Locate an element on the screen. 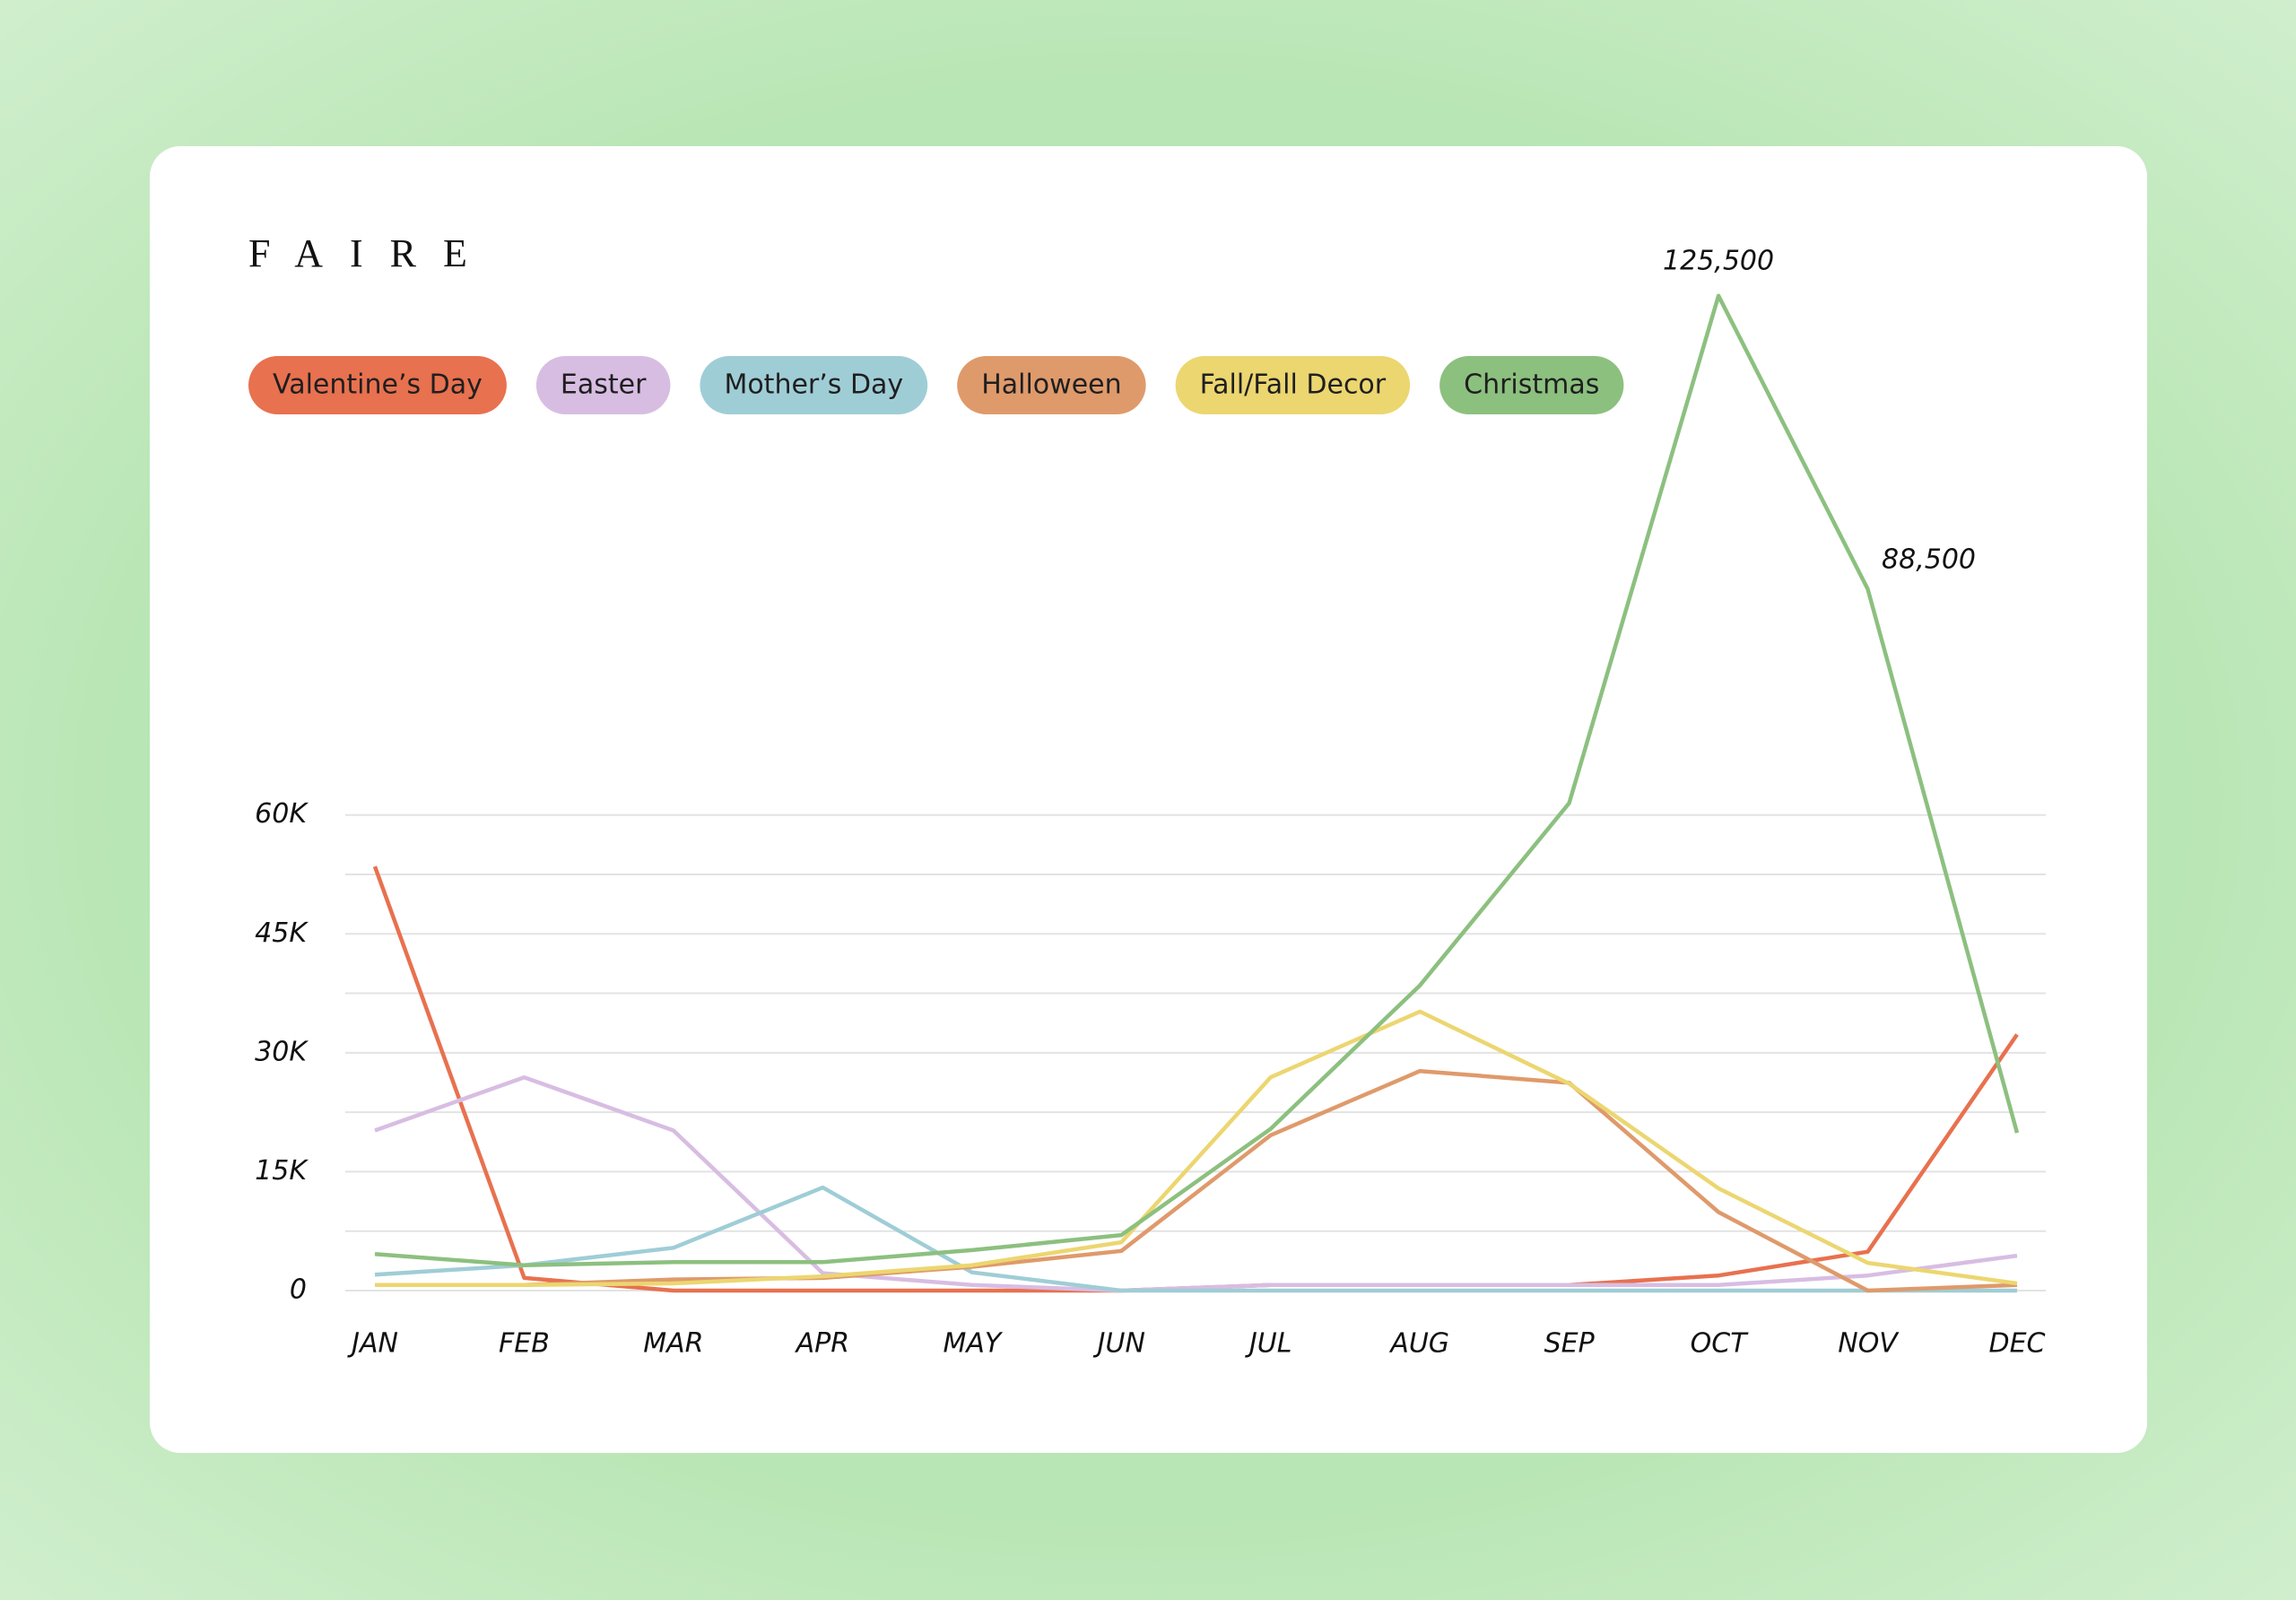  data-label: 125,500 is located at coordinates (1718, 260).